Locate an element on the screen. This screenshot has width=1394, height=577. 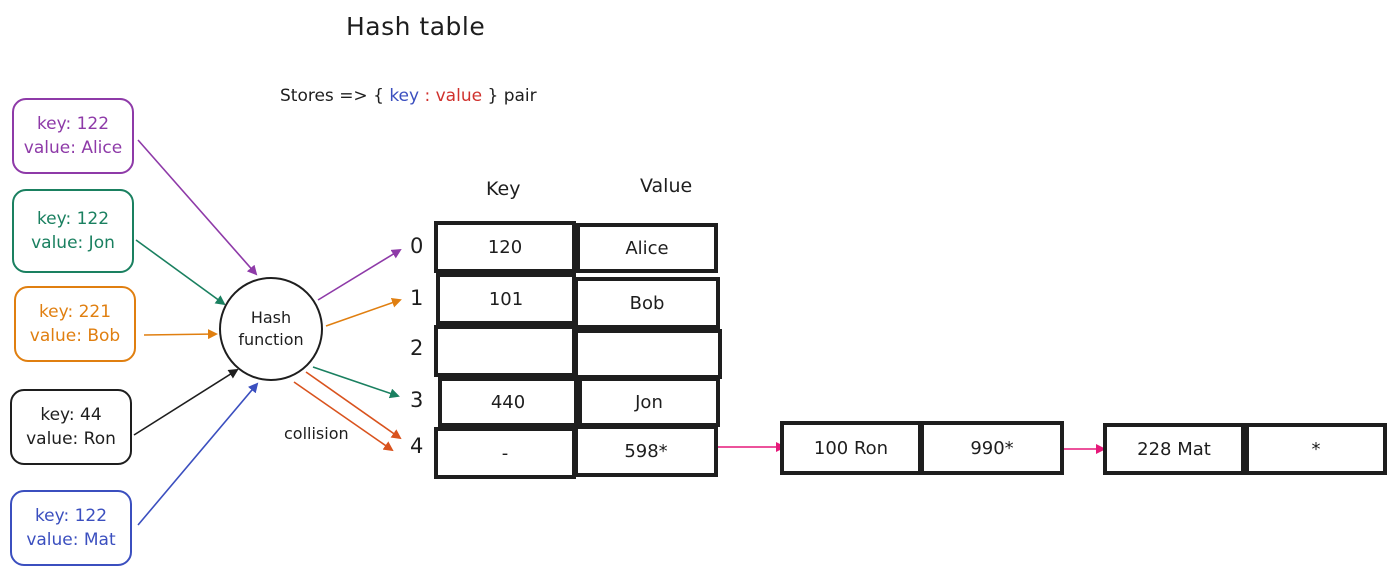
subtitle: Stores => { key : value } pair is located at coordinates (408, 96).